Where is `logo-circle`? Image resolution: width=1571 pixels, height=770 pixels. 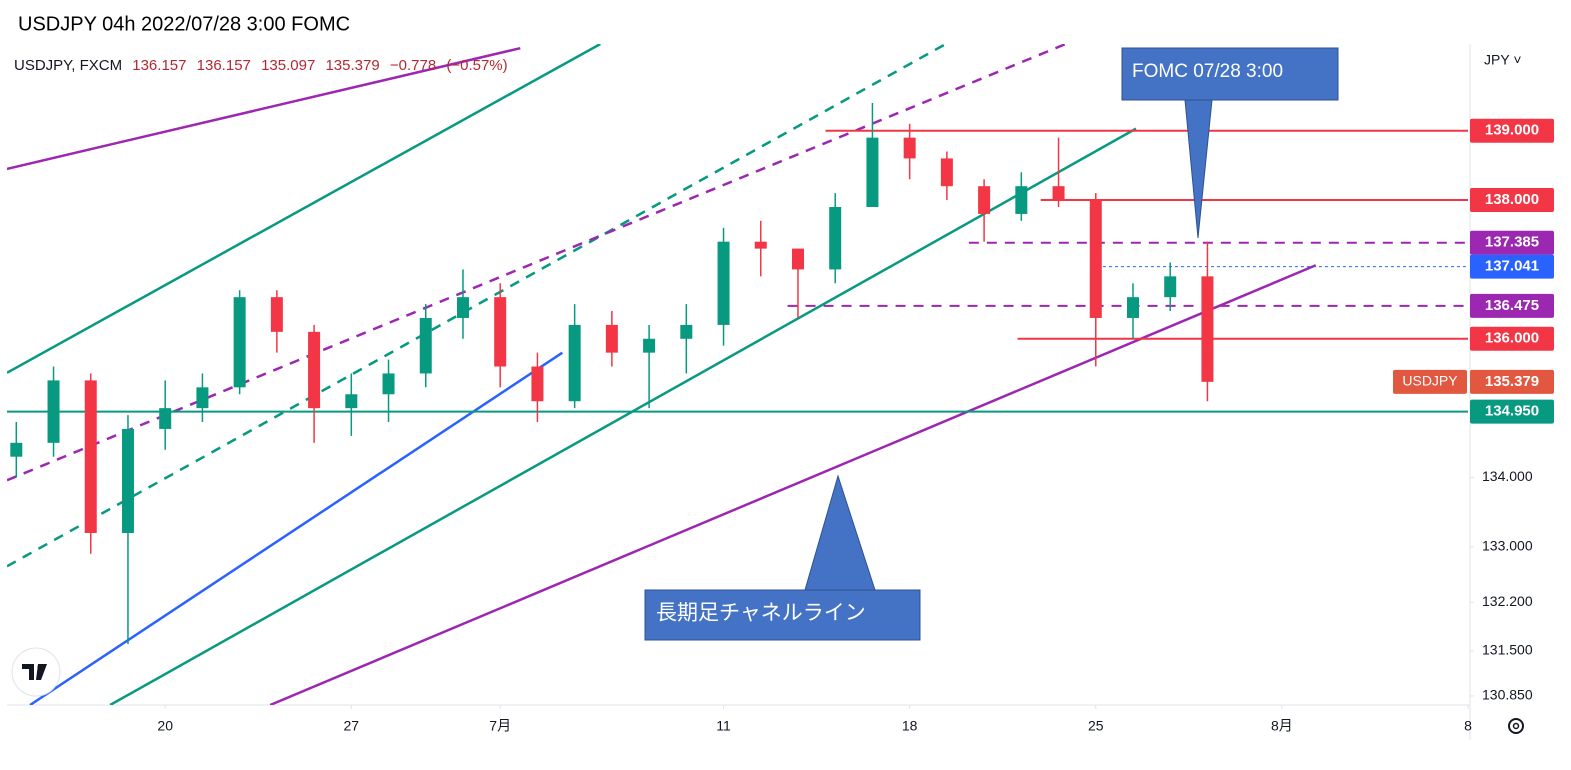 logo-circle is located at coordinates (36, 672).